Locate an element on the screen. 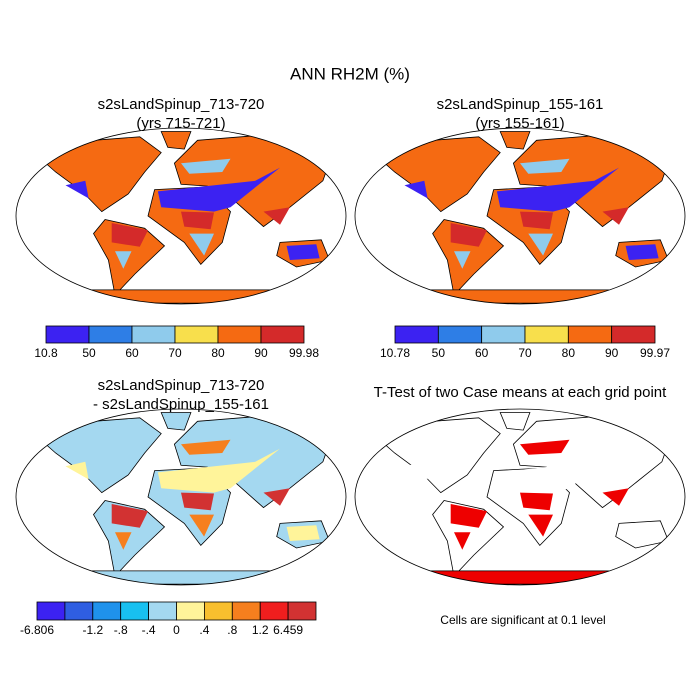 The height and width of the screenshot is (700, 700). colorbar-label: -6.806 is located at coordinates (37, 630).